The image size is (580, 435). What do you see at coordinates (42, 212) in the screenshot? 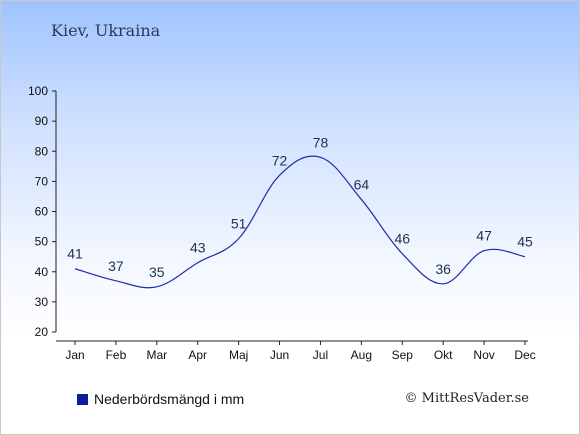
I see `y-tick-label: 60` at bounding box center [42, 212].